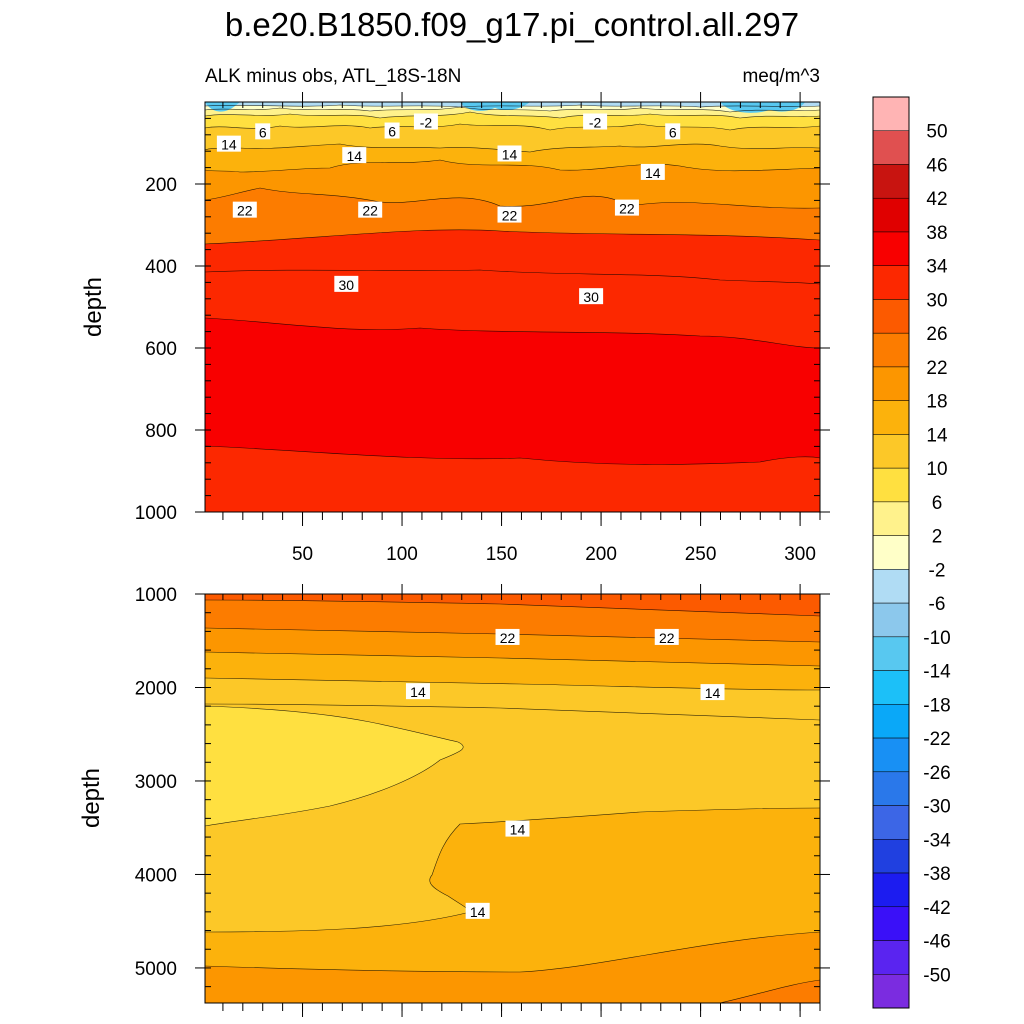  I want to click on upper-contour-labels: -2 -2 6 6 6 14 14 14 14 22 22 22 22 30 30, so click(448, 209).